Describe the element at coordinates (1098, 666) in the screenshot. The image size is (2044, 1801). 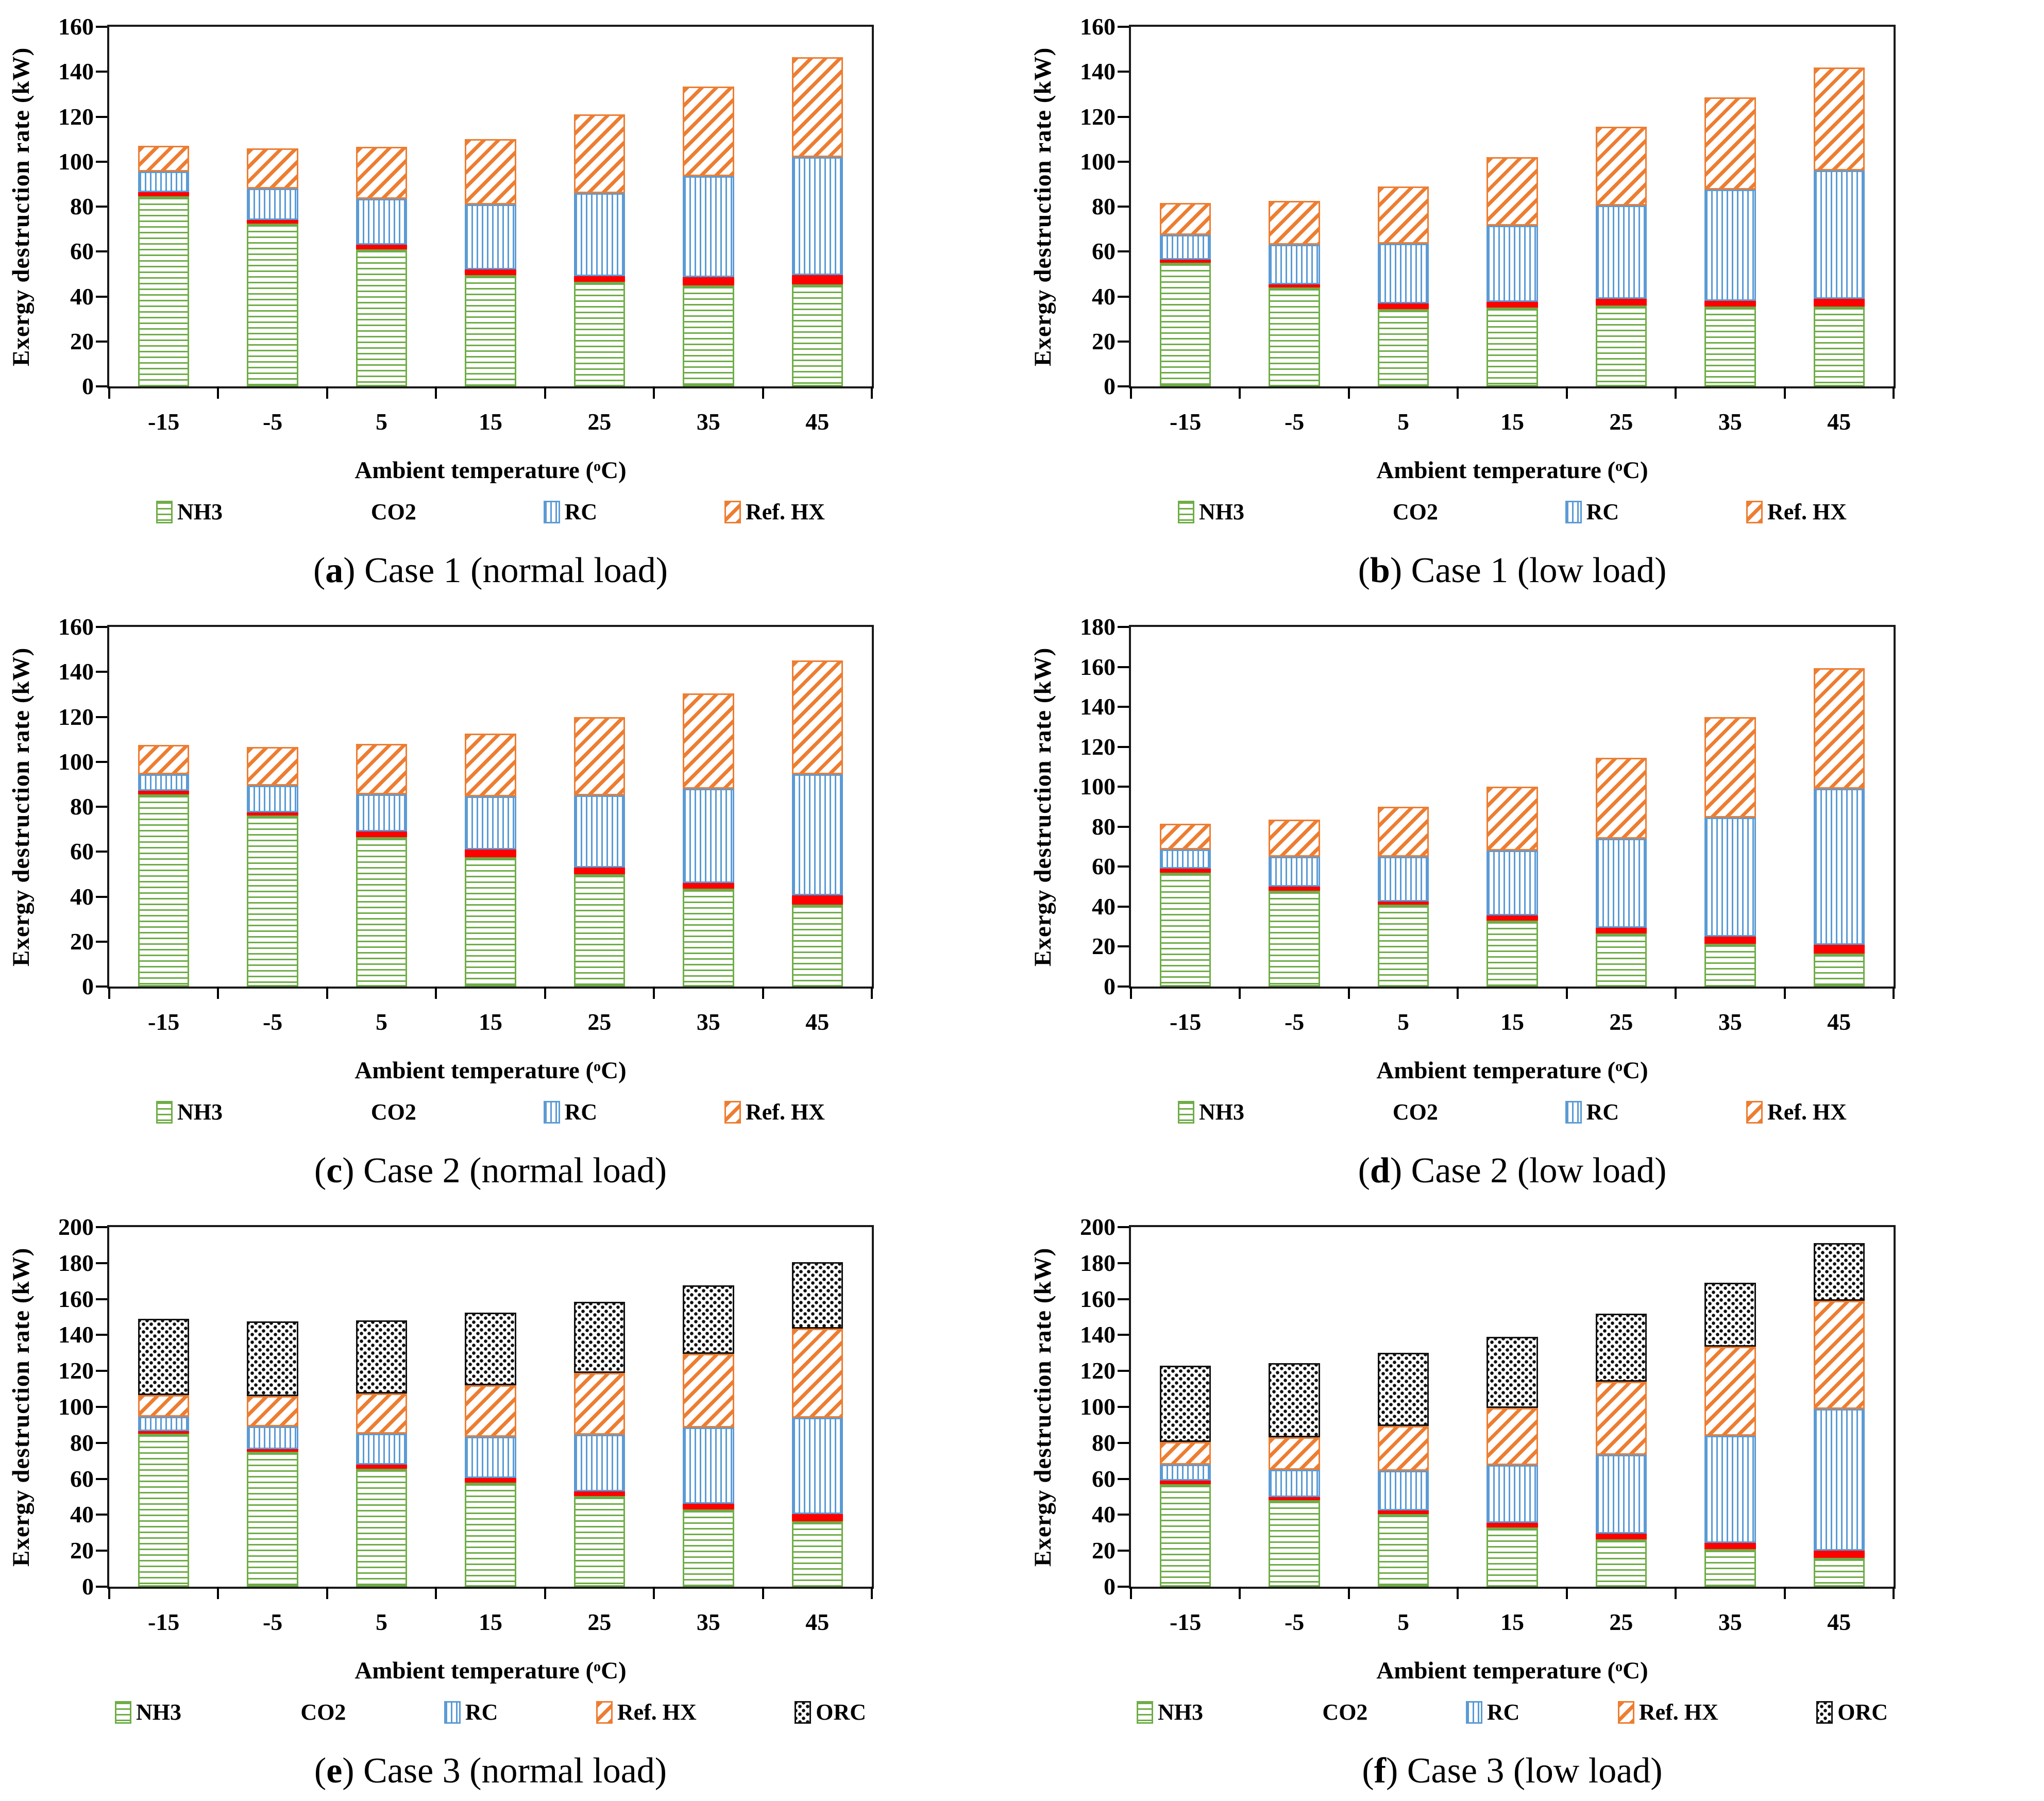
I see `y-tick-label: 160` at that location.